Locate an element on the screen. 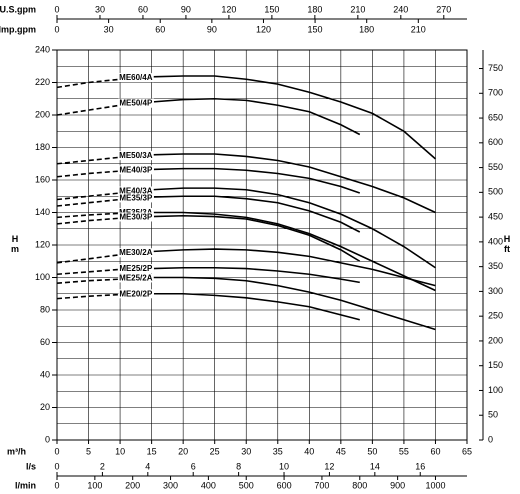 This screenshot has width=520, height=494. legend-label: ME40/3A is located at coordinates (136, 190).